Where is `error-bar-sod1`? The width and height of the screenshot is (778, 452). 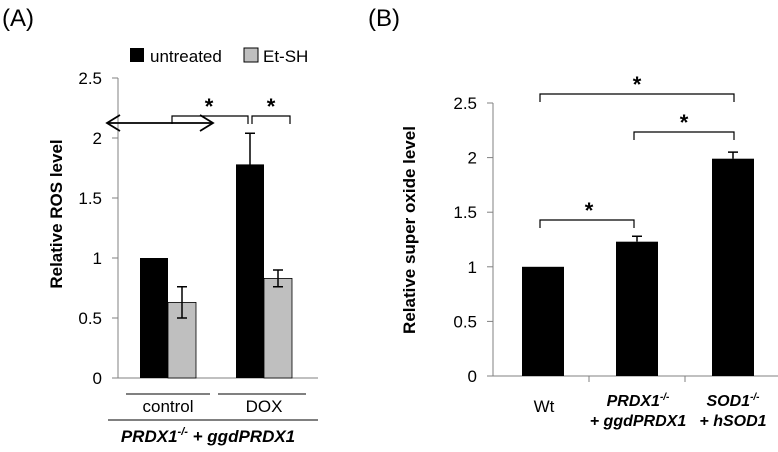
error-bar-sod1 is located at coordinates (733, 155).